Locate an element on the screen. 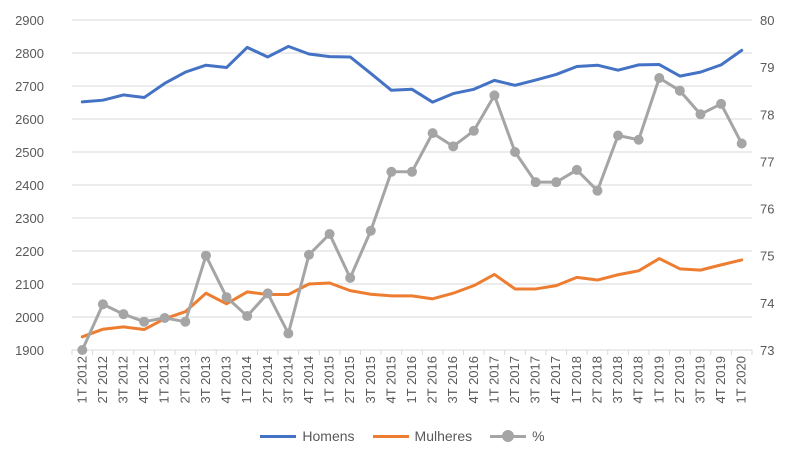 This screenshot has height=465, width=805. x-tick-label: 2T 2018 is located at coordinates (596, 379).